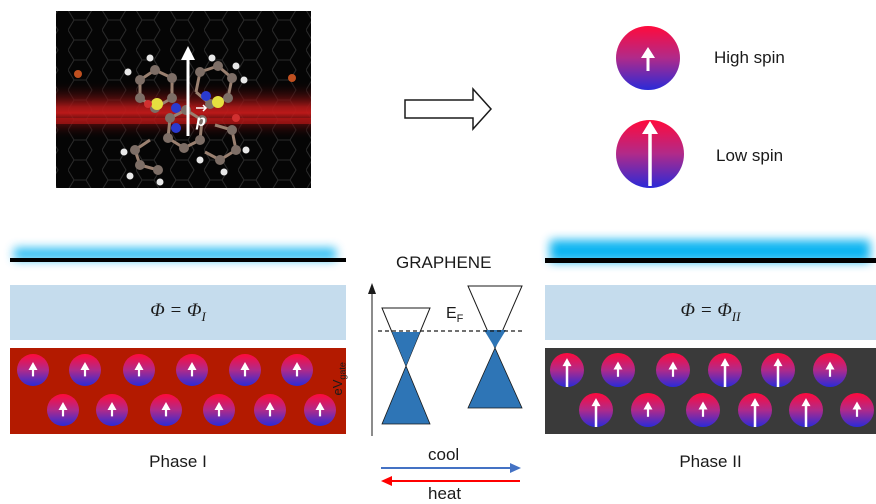  Describe the element at coordinates (444, 262) in the screenshot. I see `graphene-label: GRAPHENE` at that location.